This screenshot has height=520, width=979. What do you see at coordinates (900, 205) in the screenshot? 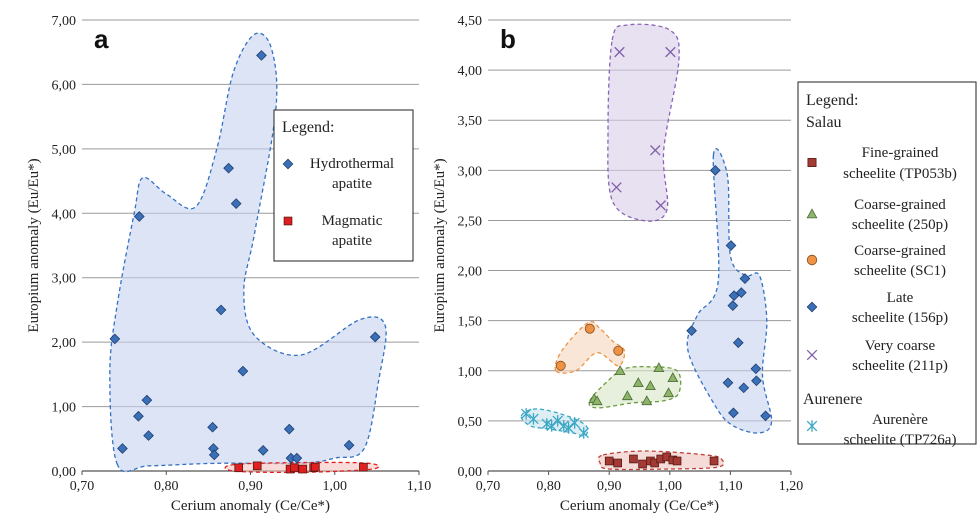
I see `legend-label: Coarse-grained` at bounding box center [900, 205].